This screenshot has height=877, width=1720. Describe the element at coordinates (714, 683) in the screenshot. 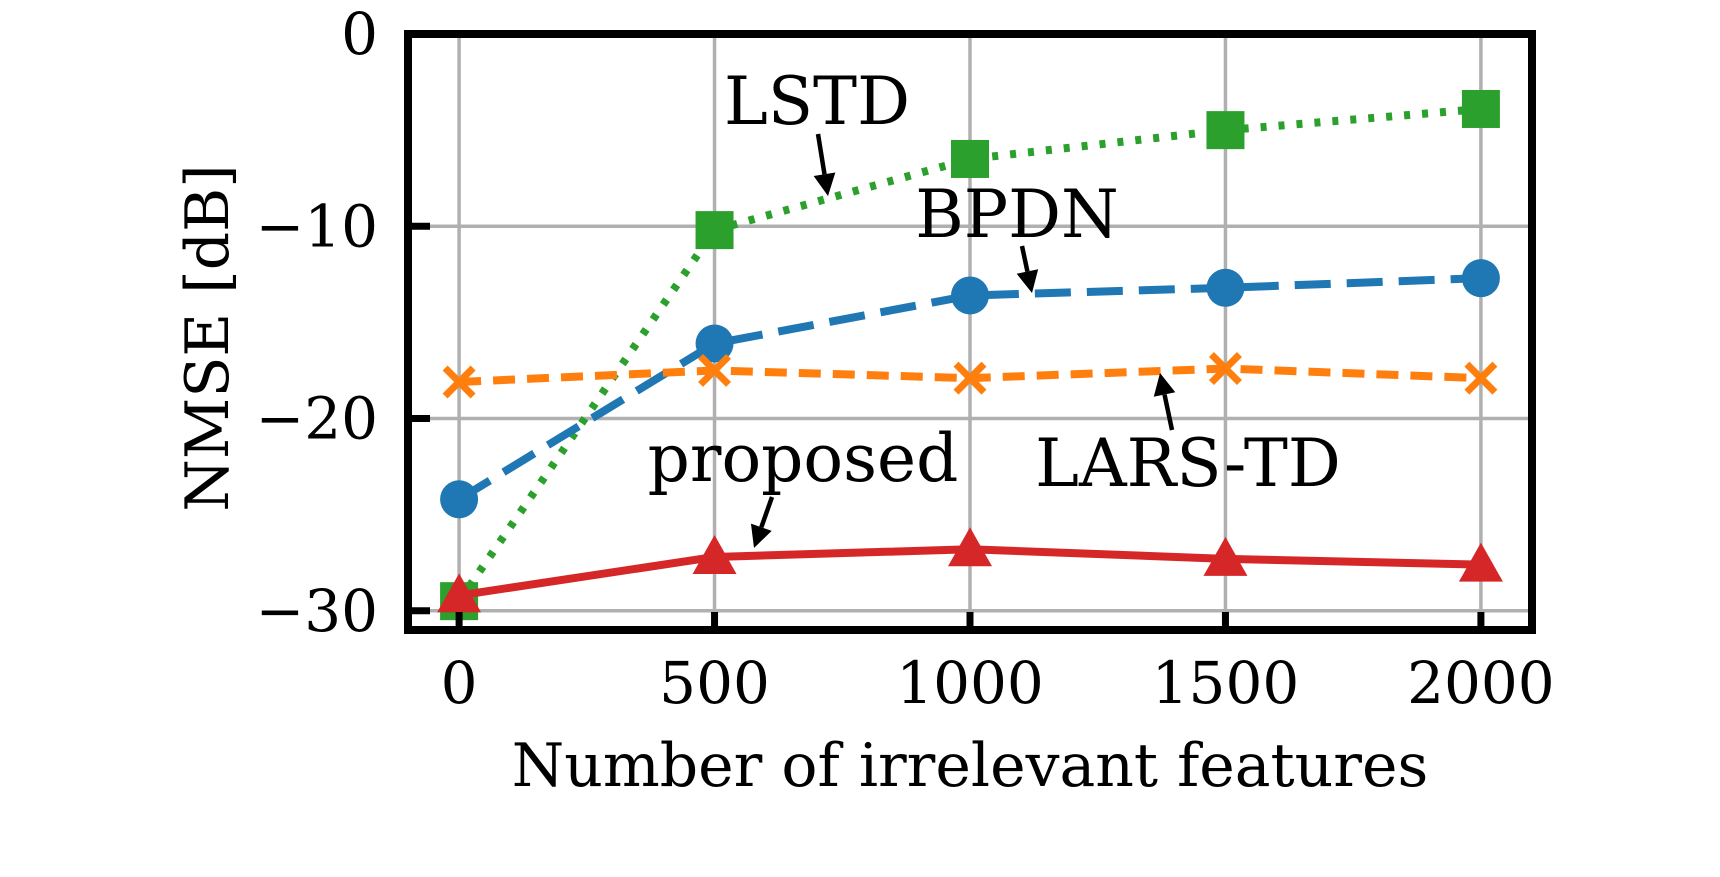

I see `x-tick-label: 500` at that location.